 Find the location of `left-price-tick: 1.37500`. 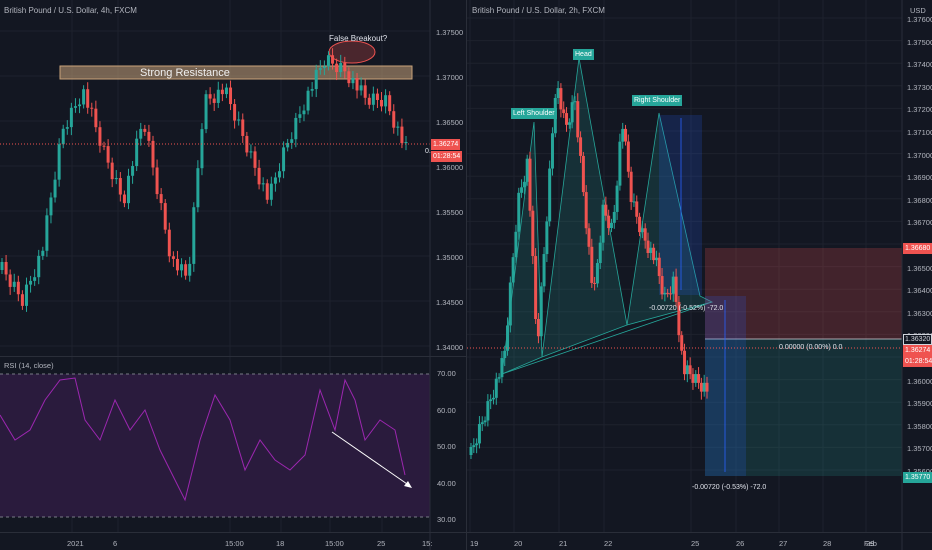

left-price-tick: 1.37500 is located at coordinates (450, 32).